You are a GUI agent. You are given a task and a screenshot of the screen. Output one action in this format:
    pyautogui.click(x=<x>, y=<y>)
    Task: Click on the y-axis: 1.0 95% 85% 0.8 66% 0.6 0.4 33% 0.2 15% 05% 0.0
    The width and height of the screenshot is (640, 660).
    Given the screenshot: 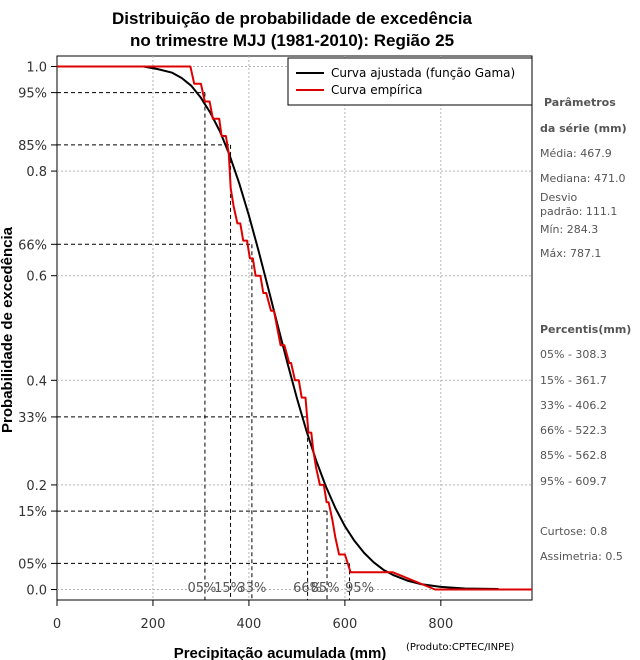 What is the action you would take?
    pyautogui.click(x=37, y=329)
    